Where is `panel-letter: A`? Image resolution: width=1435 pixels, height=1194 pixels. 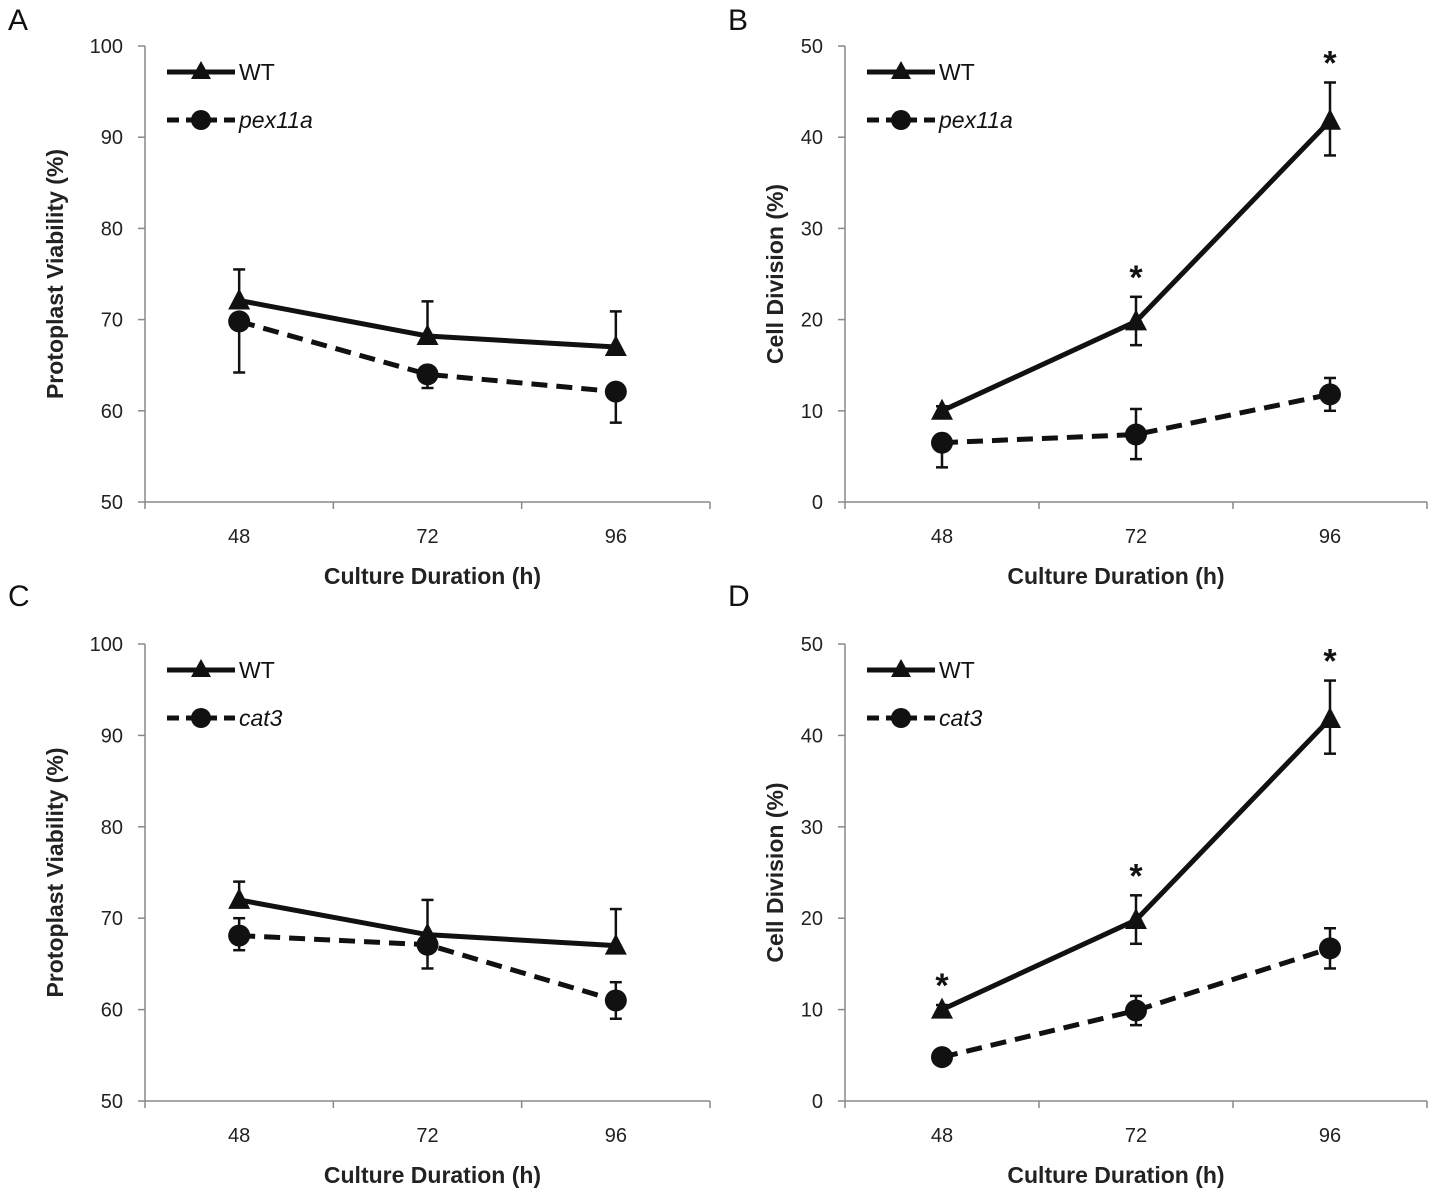 panel-letter: A is located at coordinates (18, 20).